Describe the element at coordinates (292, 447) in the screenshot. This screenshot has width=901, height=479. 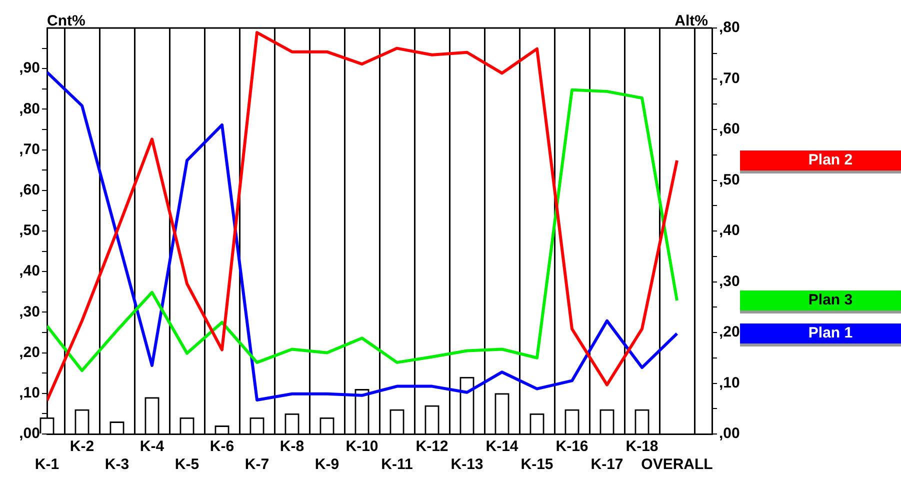
I see `x-tick-label: K-8` at that location.